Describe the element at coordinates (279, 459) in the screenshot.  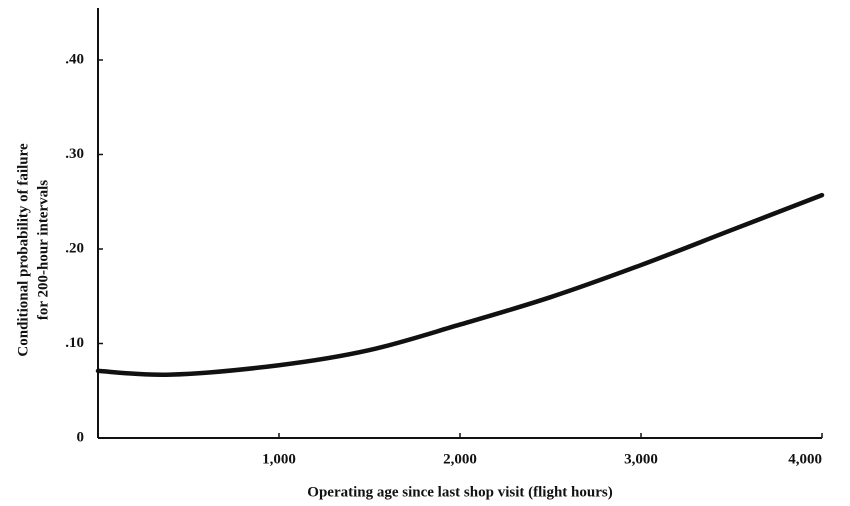
I see `x-tick-label: 1,000` at that location.